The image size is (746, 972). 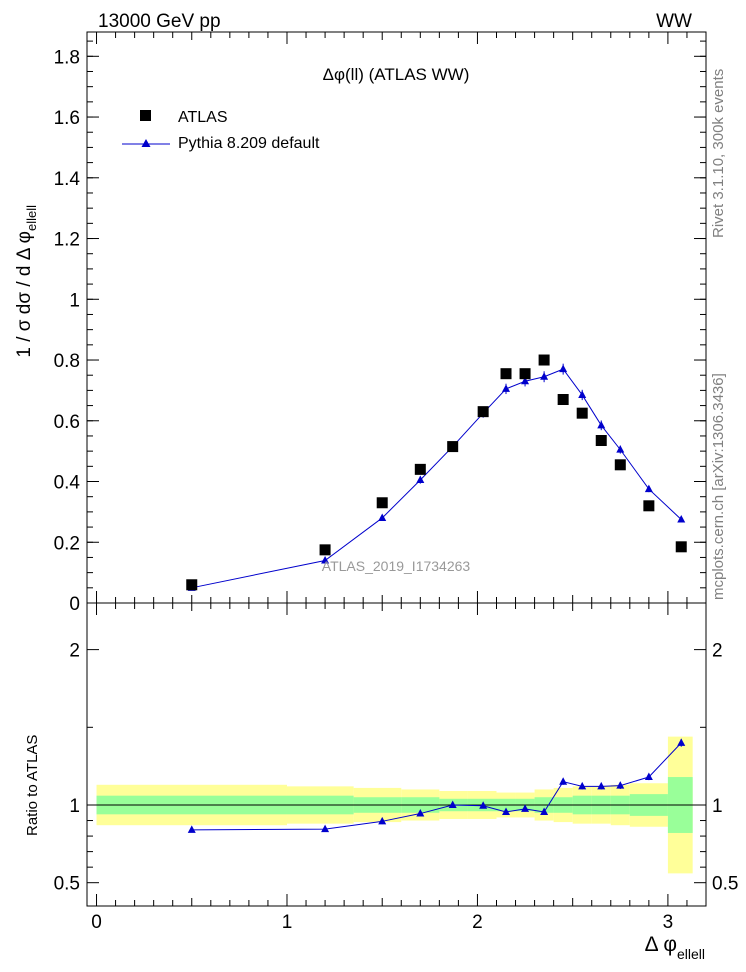 I want to click on pythia-line, so click(x=436, y=478).